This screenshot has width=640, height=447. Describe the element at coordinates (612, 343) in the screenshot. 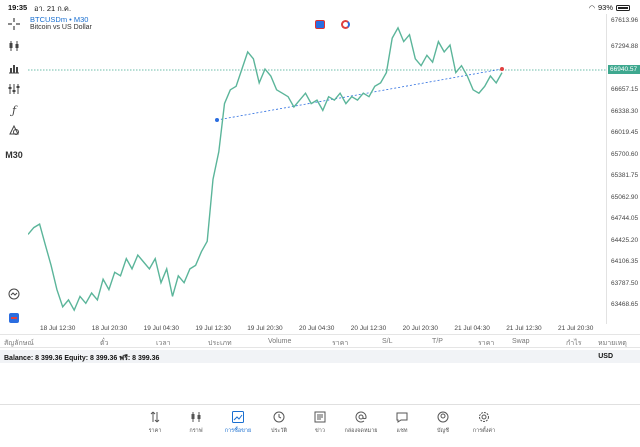

I see `col-comment: หมายเหตุ` at that location.